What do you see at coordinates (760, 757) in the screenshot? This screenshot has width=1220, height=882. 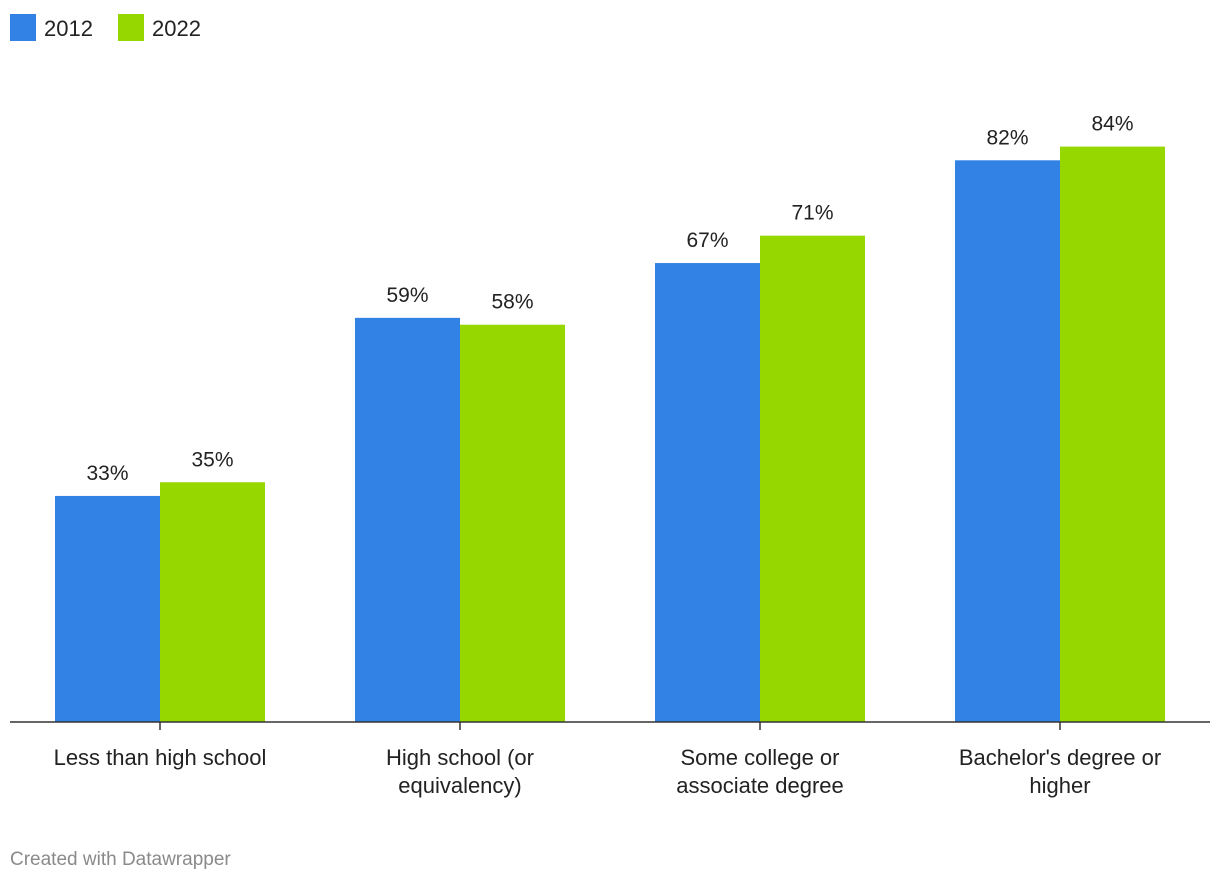 I see `category-label-line: Some college or` at bounding box center [760, 757].